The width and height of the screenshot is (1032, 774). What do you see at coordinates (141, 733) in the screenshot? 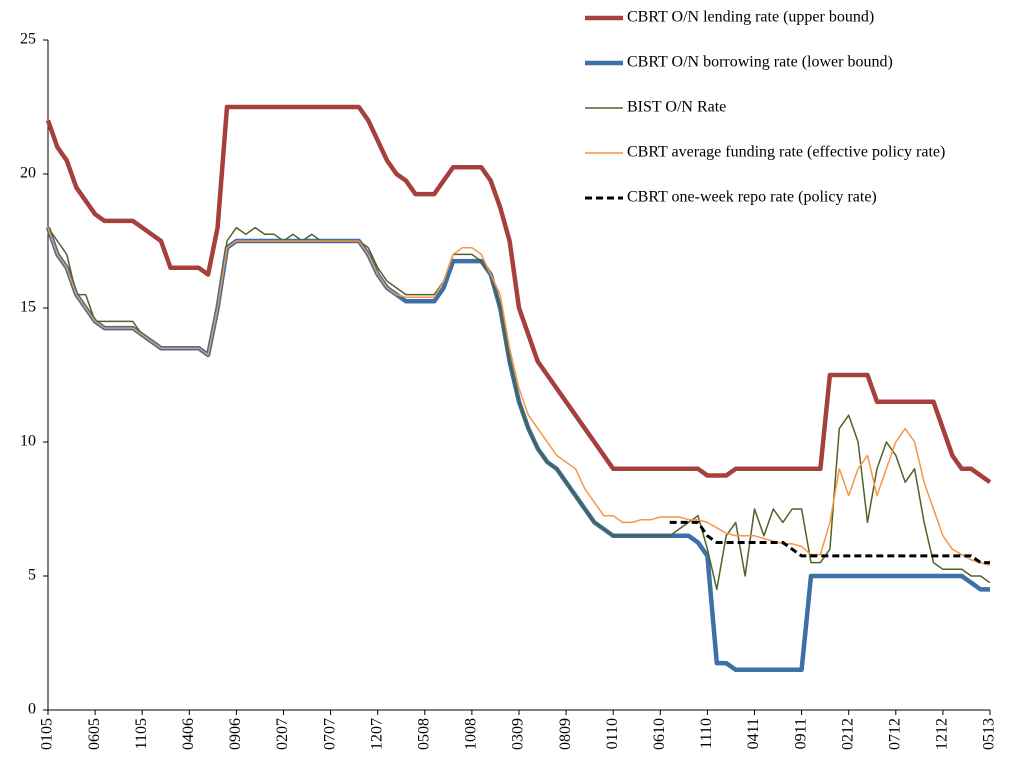
I see `x-tick-label: 1105` at bounding box center [141, 733].